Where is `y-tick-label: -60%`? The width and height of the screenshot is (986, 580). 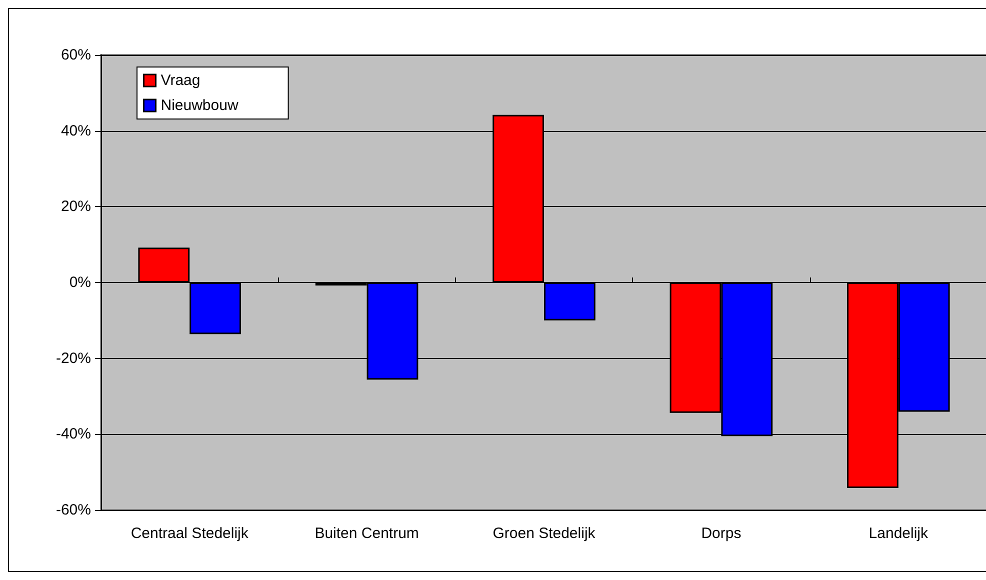 y-tick-label: -60% is located at coordinates (73, 510).